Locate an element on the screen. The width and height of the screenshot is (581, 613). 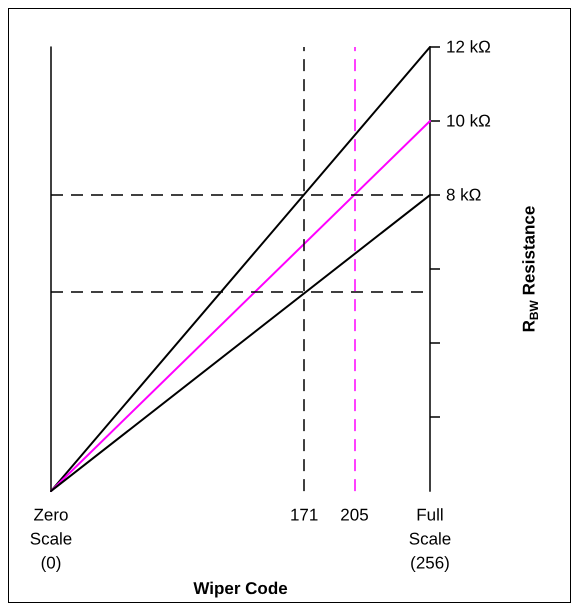
x-tick-label: Zero Scale (0) is located at coordinates (51, 539).